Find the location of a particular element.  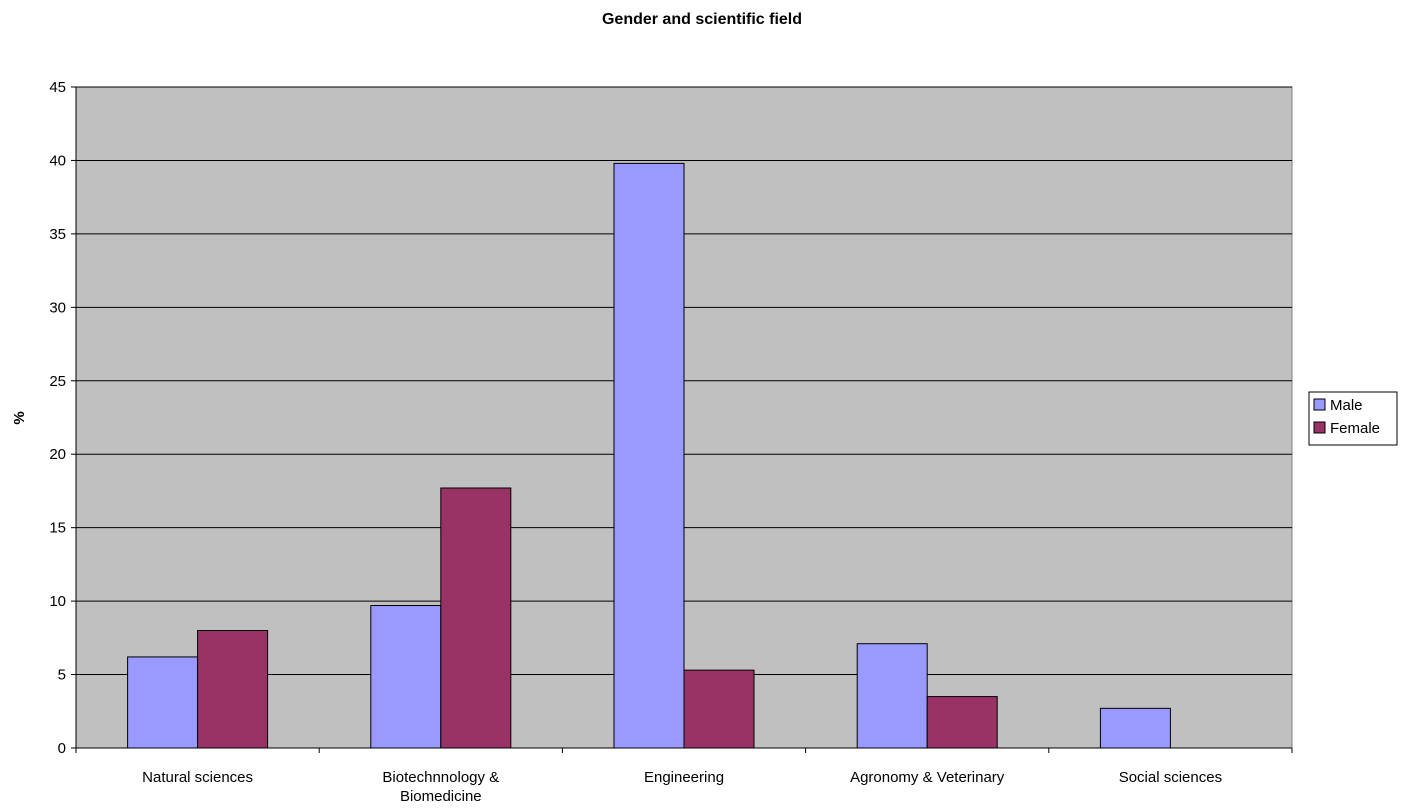

legend-swatch-female is located at coordinates (1319, 427).